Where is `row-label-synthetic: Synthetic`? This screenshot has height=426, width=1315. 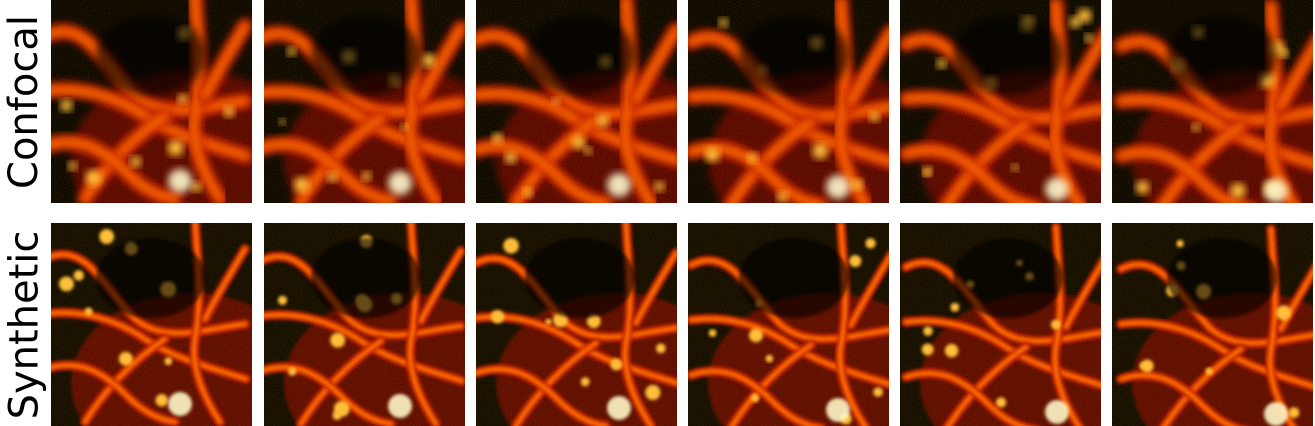
row-label-synthetic: Synthetic is located at coordinates (24, 324).